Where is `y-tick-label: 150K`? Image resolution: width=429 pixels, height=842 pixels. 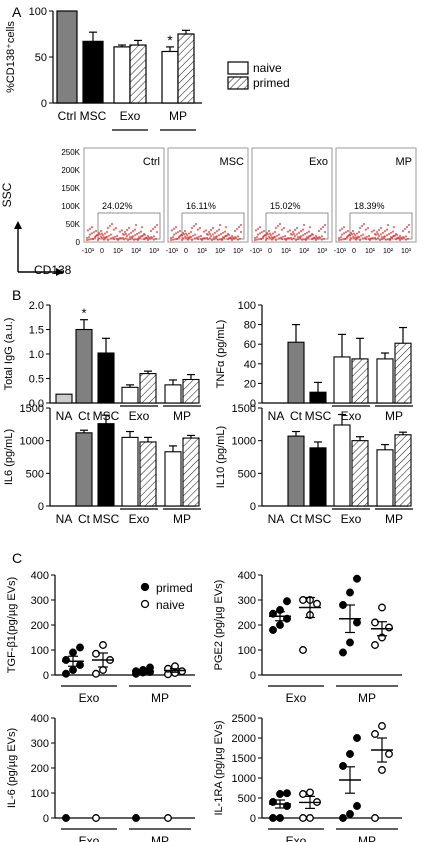 y-tick-label: 150K is located at coordinates (70, 188).